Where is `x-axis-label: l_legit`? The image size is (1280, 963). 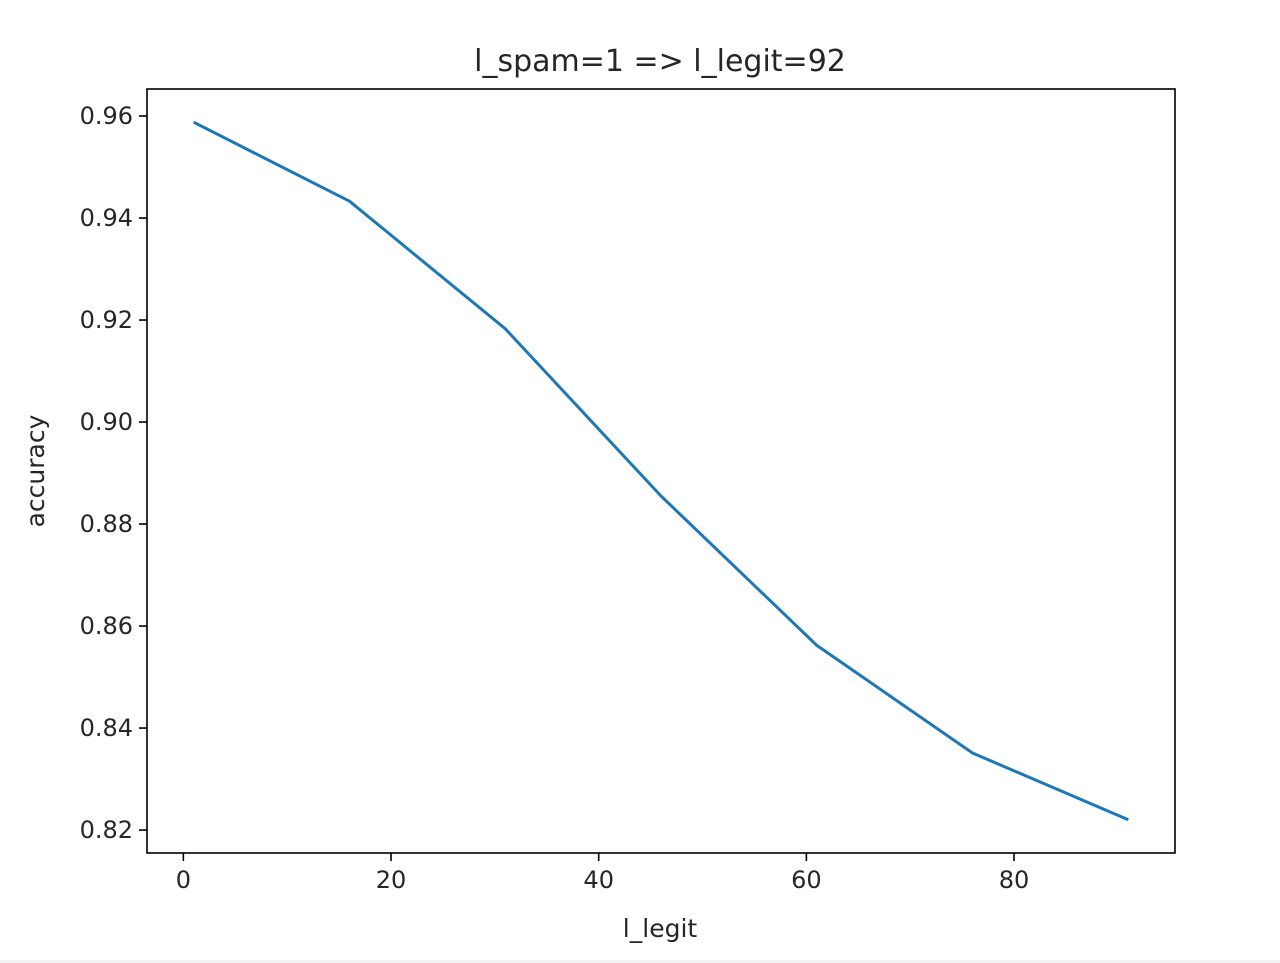
x-axis-label: l_legit is located at coordinates (660, 928).